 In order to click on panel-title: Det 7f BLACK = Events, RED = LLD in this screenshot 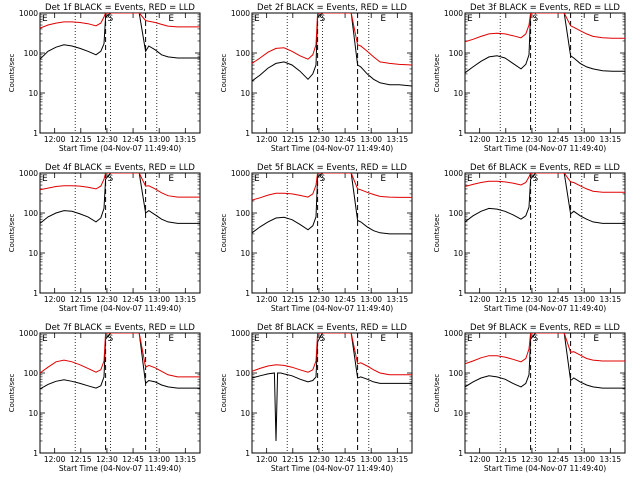, I will do `click(120, 328)`.